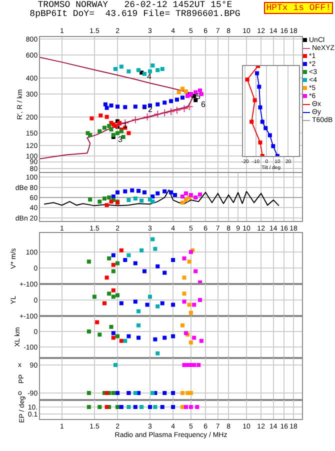 The height and width of the screenshot is (451, 335). What do you see at coordinates (298, 8) in the screenshot?
I see `text: HPTx is OFF!` at bounding box center [298, 8].